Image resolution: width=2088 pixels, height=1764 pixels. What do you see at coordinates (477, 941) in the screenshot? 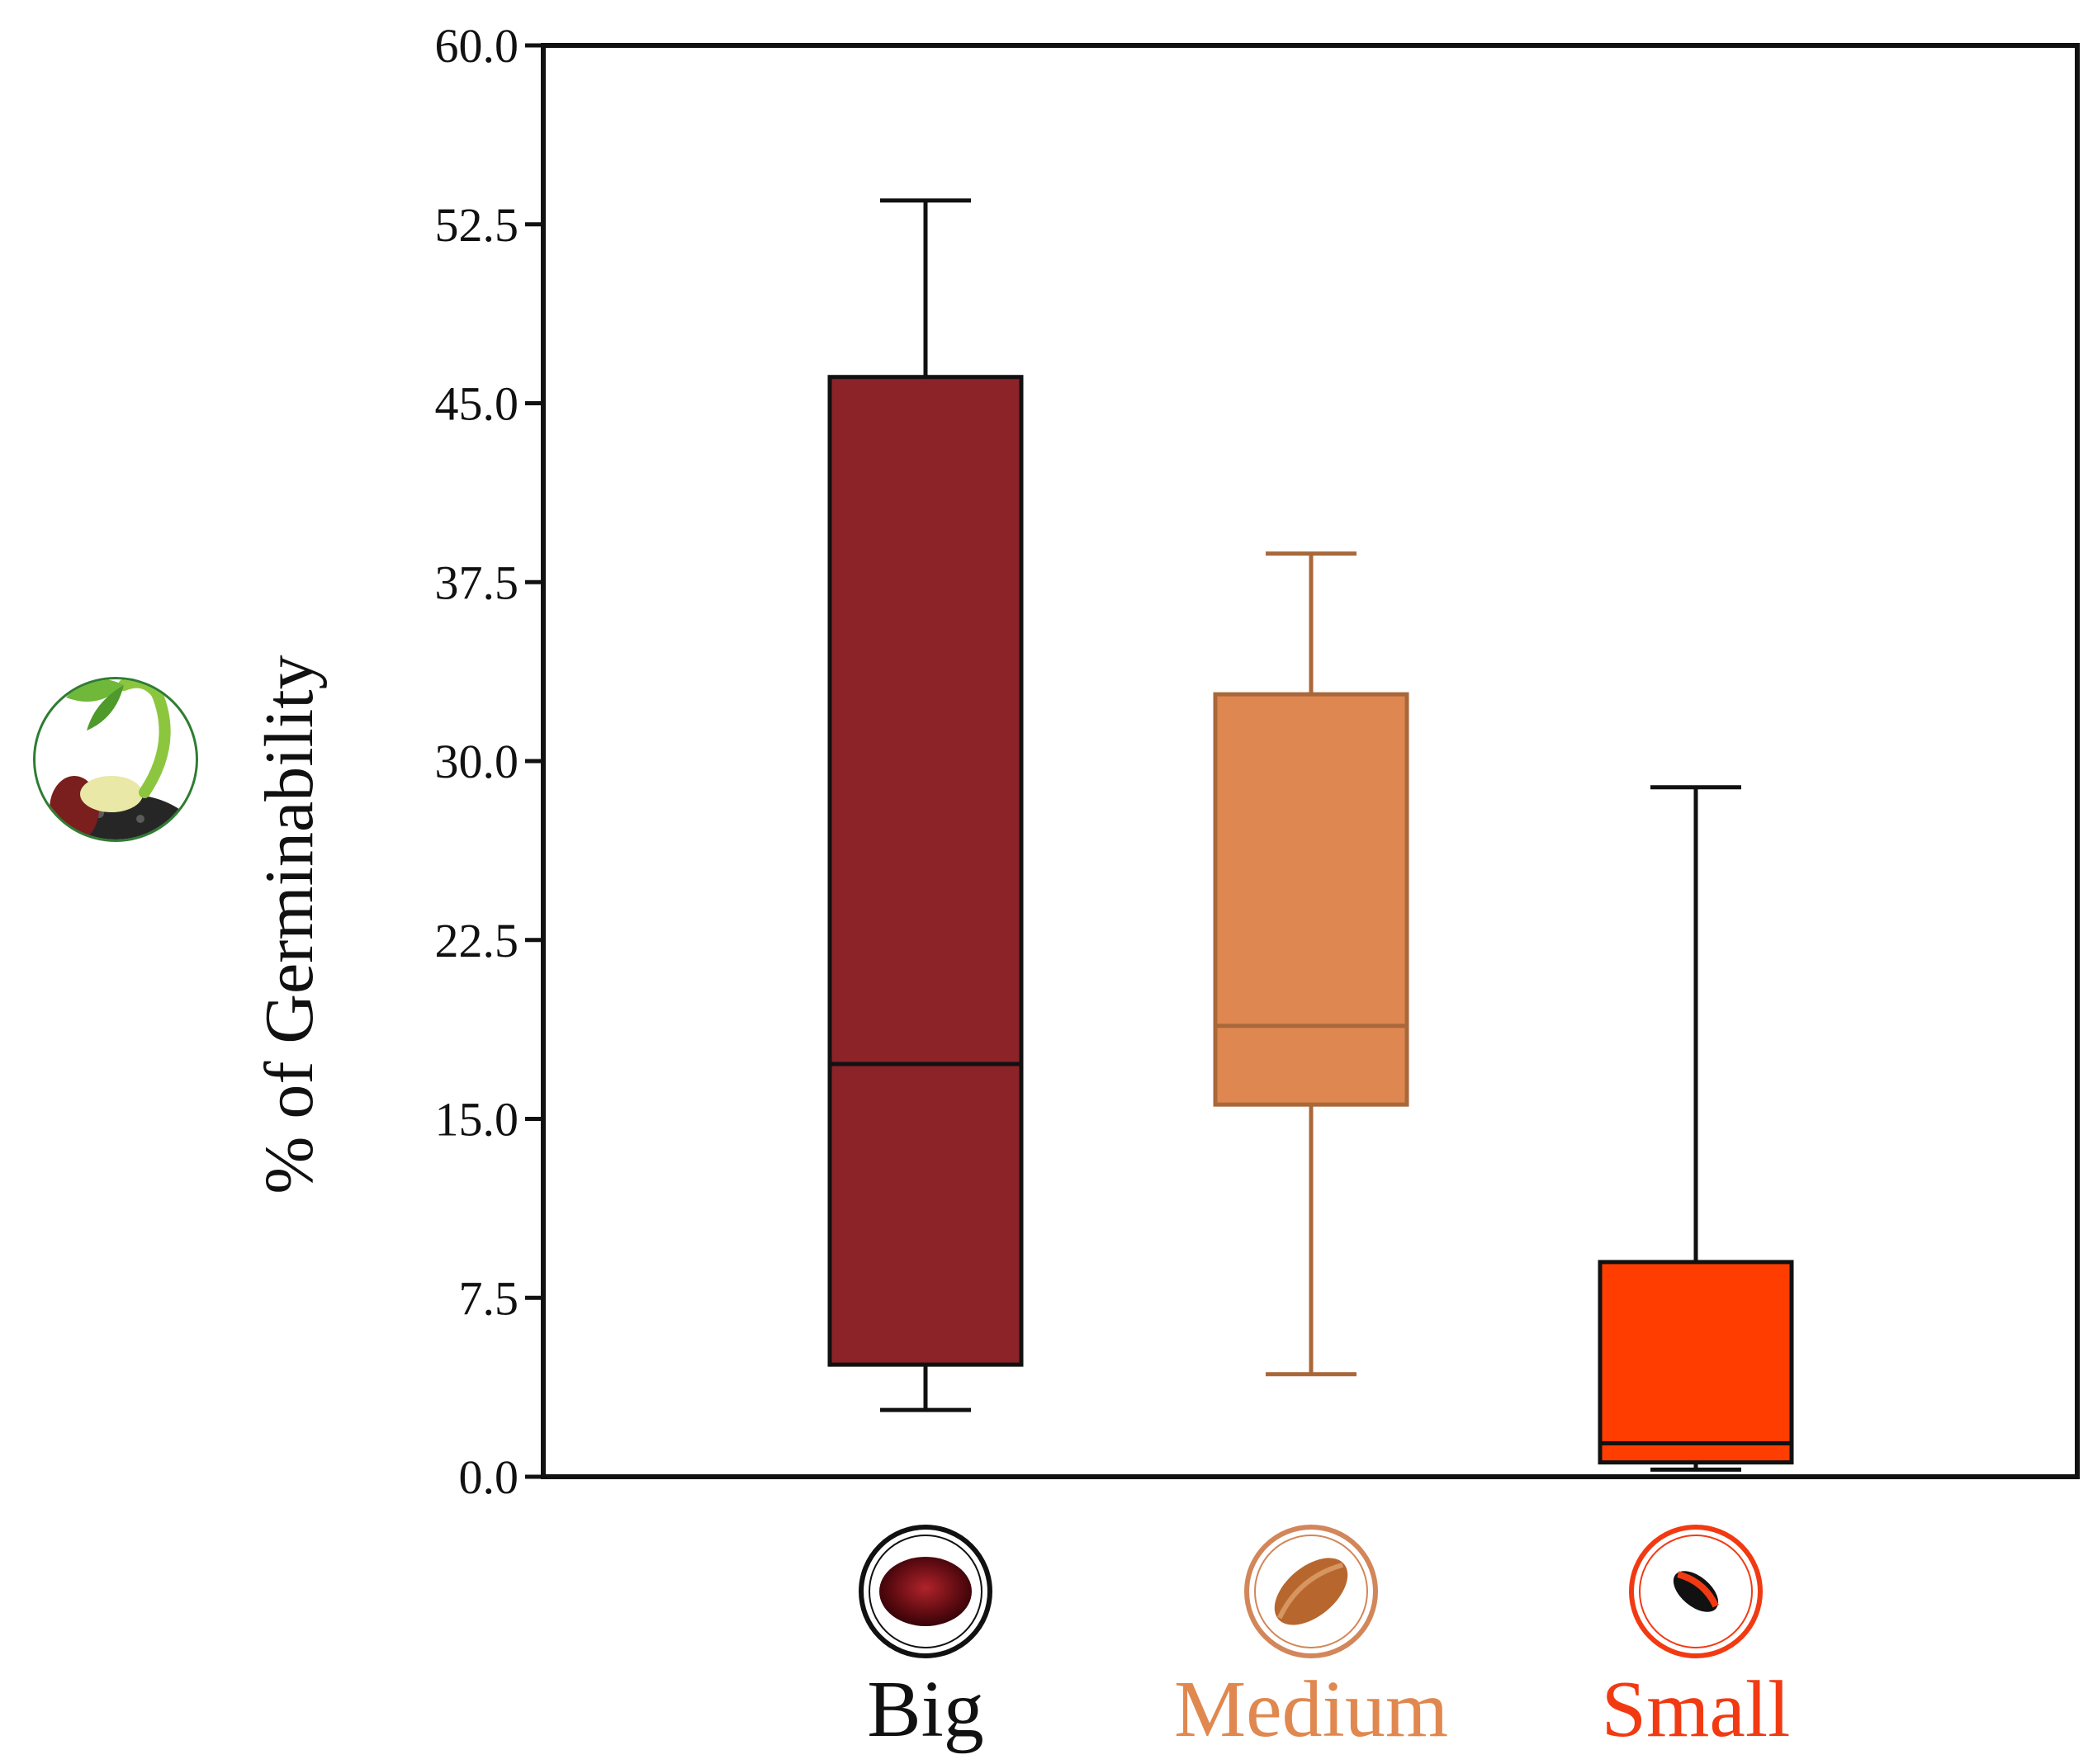
I see `y-tick-label-3: 22.5` at bounding box center [477, 941].